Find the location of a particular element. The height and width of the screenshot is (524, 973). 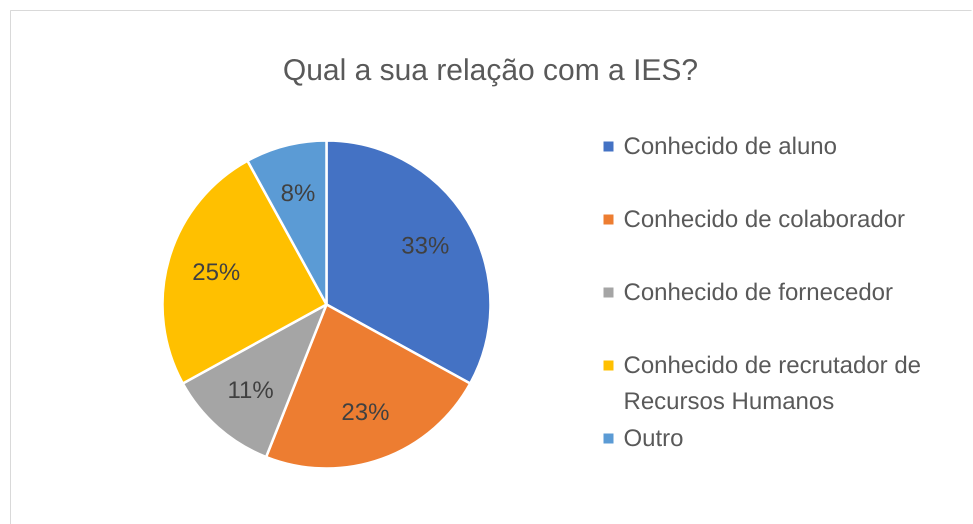

data-label: 25% is located at coordinates (216, 272).